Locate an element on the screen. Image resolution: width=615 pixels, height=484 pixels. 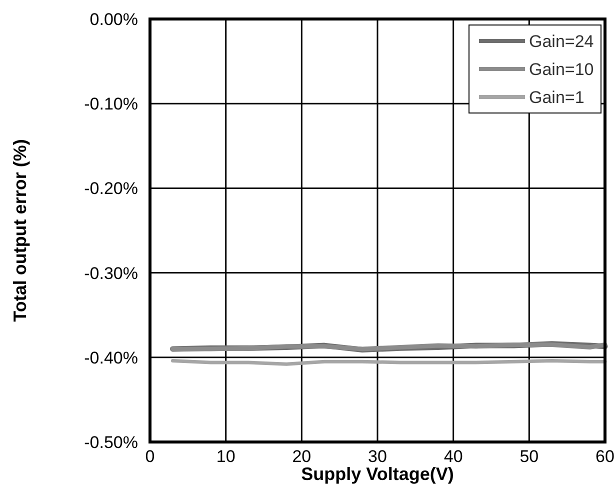
x-tick-label: 40 is located at coordinates (453, 456).